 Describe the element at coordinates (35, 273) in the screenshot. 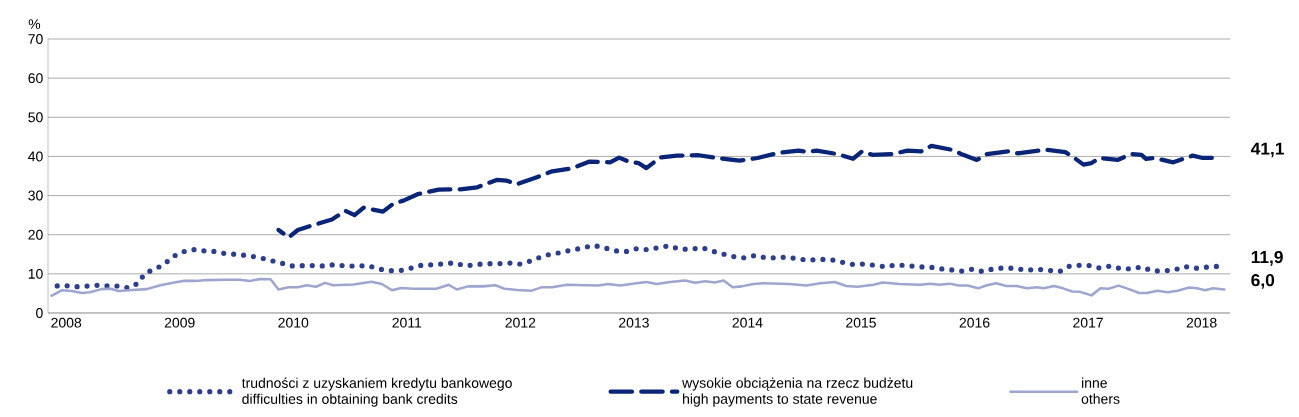

I see `y-tick-label: 10` at that location.